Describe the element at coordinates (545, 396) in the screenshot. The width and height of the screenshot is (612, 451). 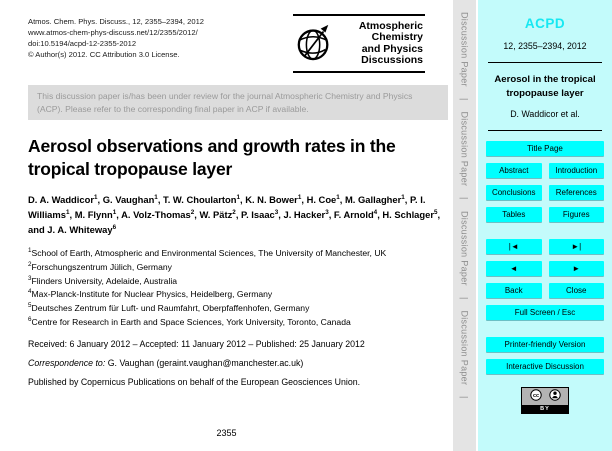
I see `cc-badge-icons: cc` at that location.